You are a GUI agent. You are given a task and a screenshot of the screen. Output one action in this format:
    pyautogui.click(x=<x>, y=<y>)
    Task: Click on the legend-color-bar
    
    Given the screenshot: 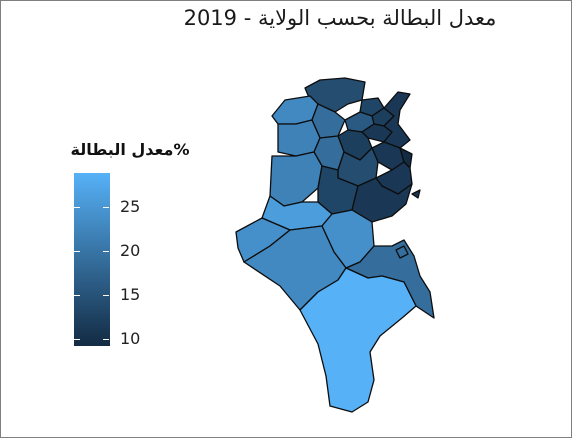 What is the action you would take?
    pyautogui.click(x=92, y=259)
    